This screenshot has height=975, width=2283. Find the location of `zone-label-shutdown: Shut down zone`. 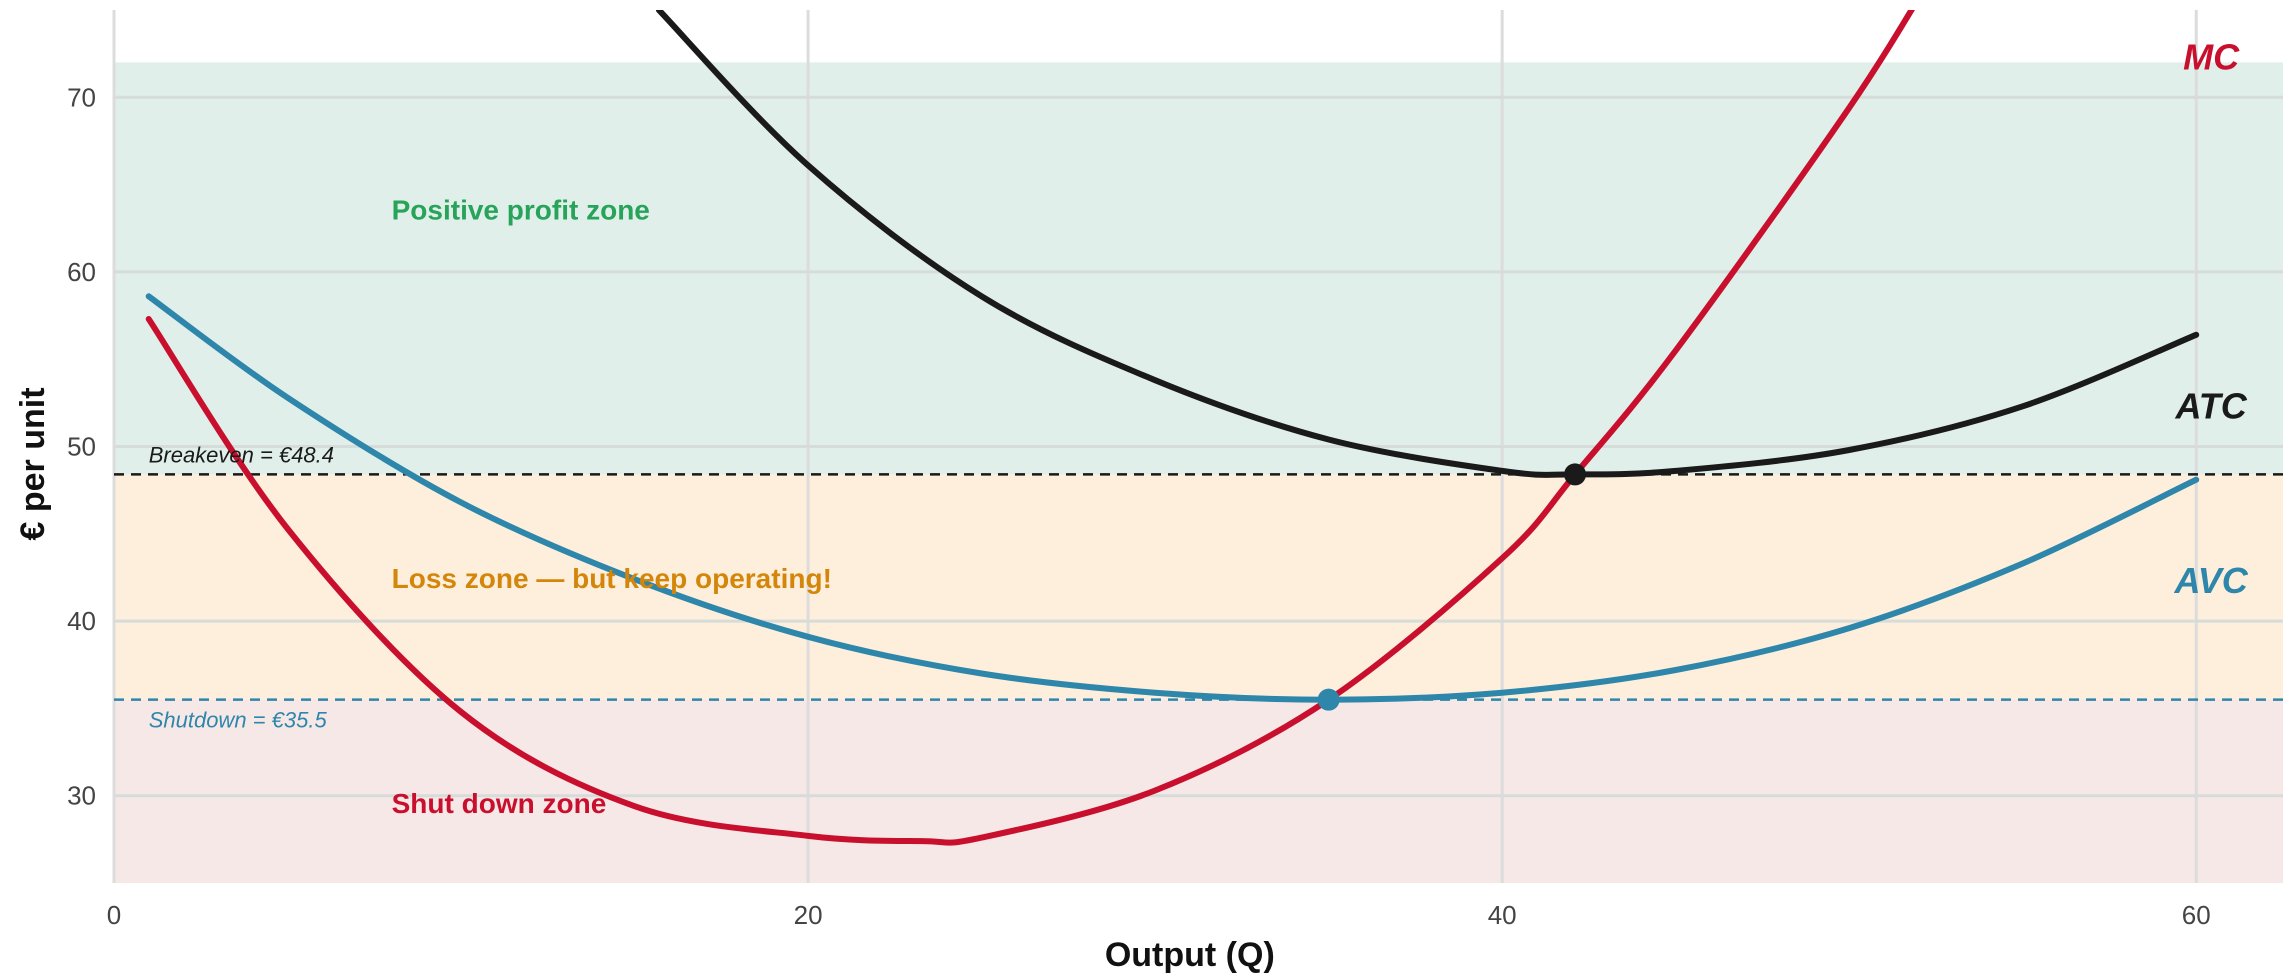

zone-label-shutdown: Shut down zone is located at coordinates (499, 803).